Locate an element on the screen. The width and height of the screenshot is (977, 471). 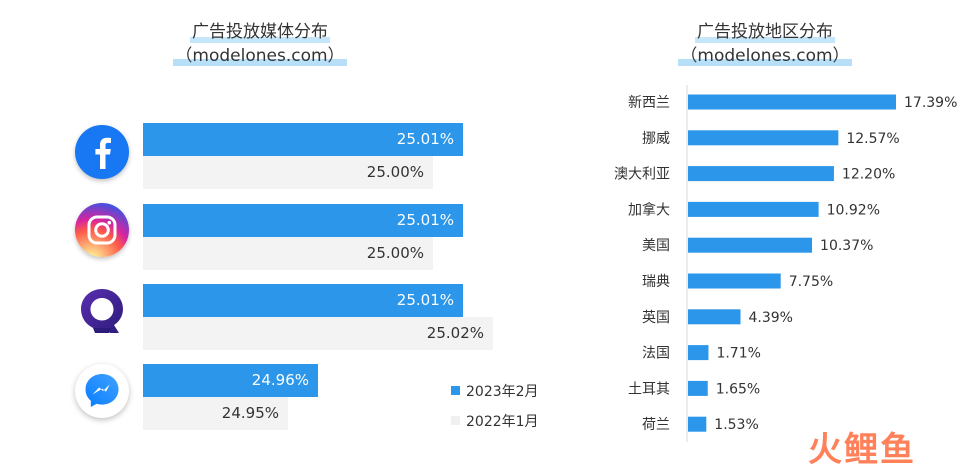
media-bar-2023-facebook: 25.01% is located at coordinates (303, 139).